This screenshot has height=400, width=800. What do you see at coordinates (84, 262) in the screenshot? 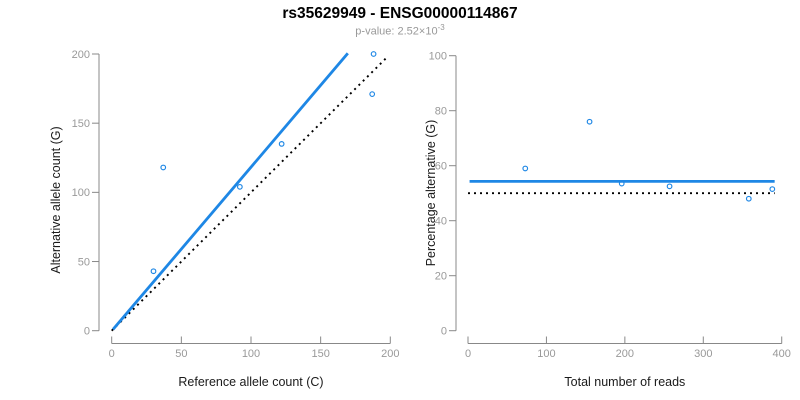
I see `y-tick-label: 50` at bounding box center [84, 262].